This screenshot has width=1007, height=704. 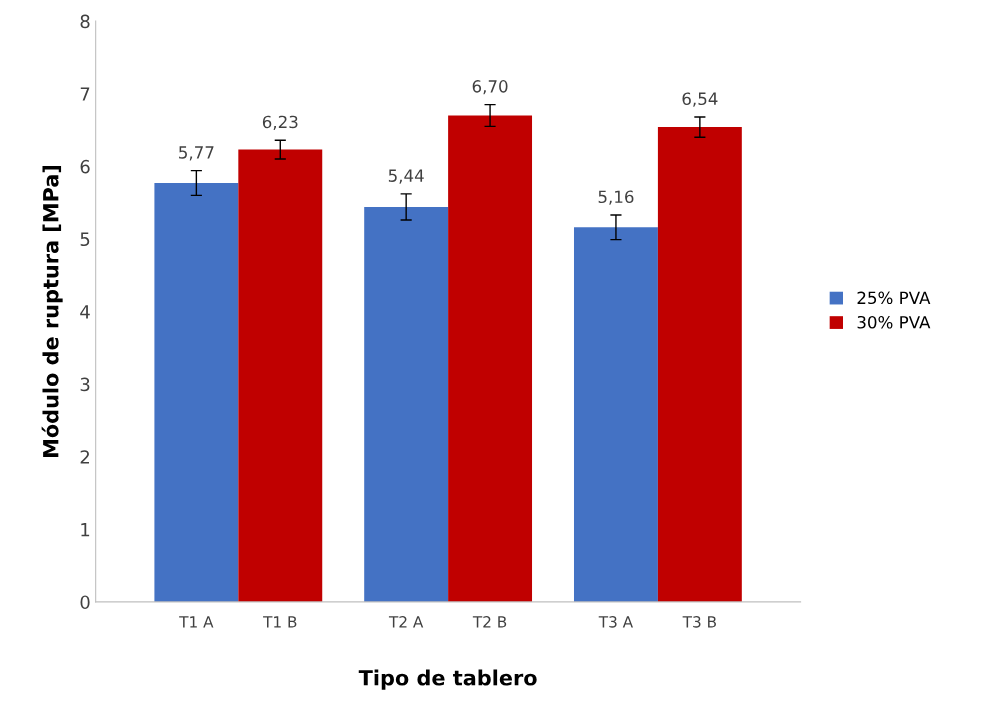 I want to click on data-label: 6,54, so click(x=700, y=99).